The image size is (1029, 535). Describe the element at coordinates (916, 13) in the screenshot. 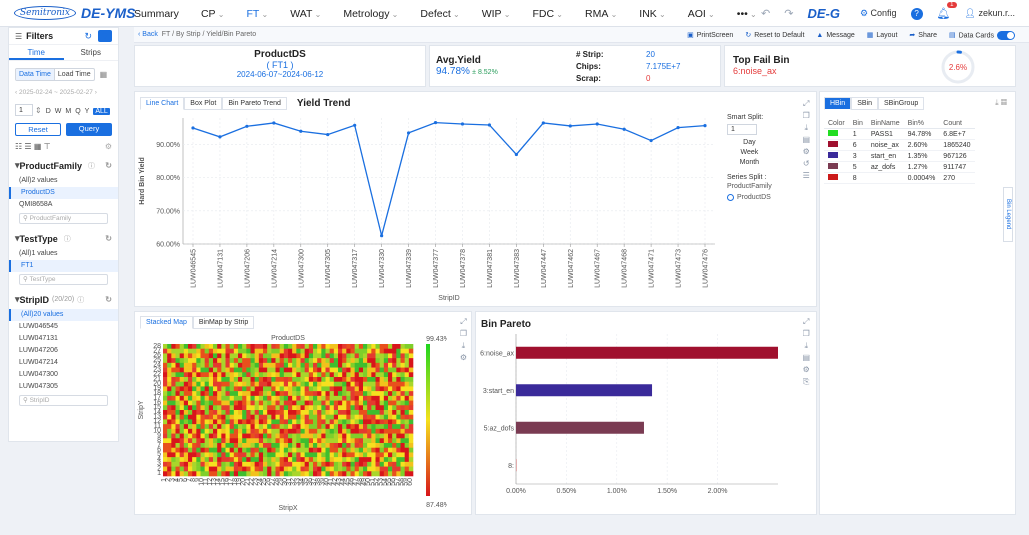

I see `help-icon: ?` at that location.